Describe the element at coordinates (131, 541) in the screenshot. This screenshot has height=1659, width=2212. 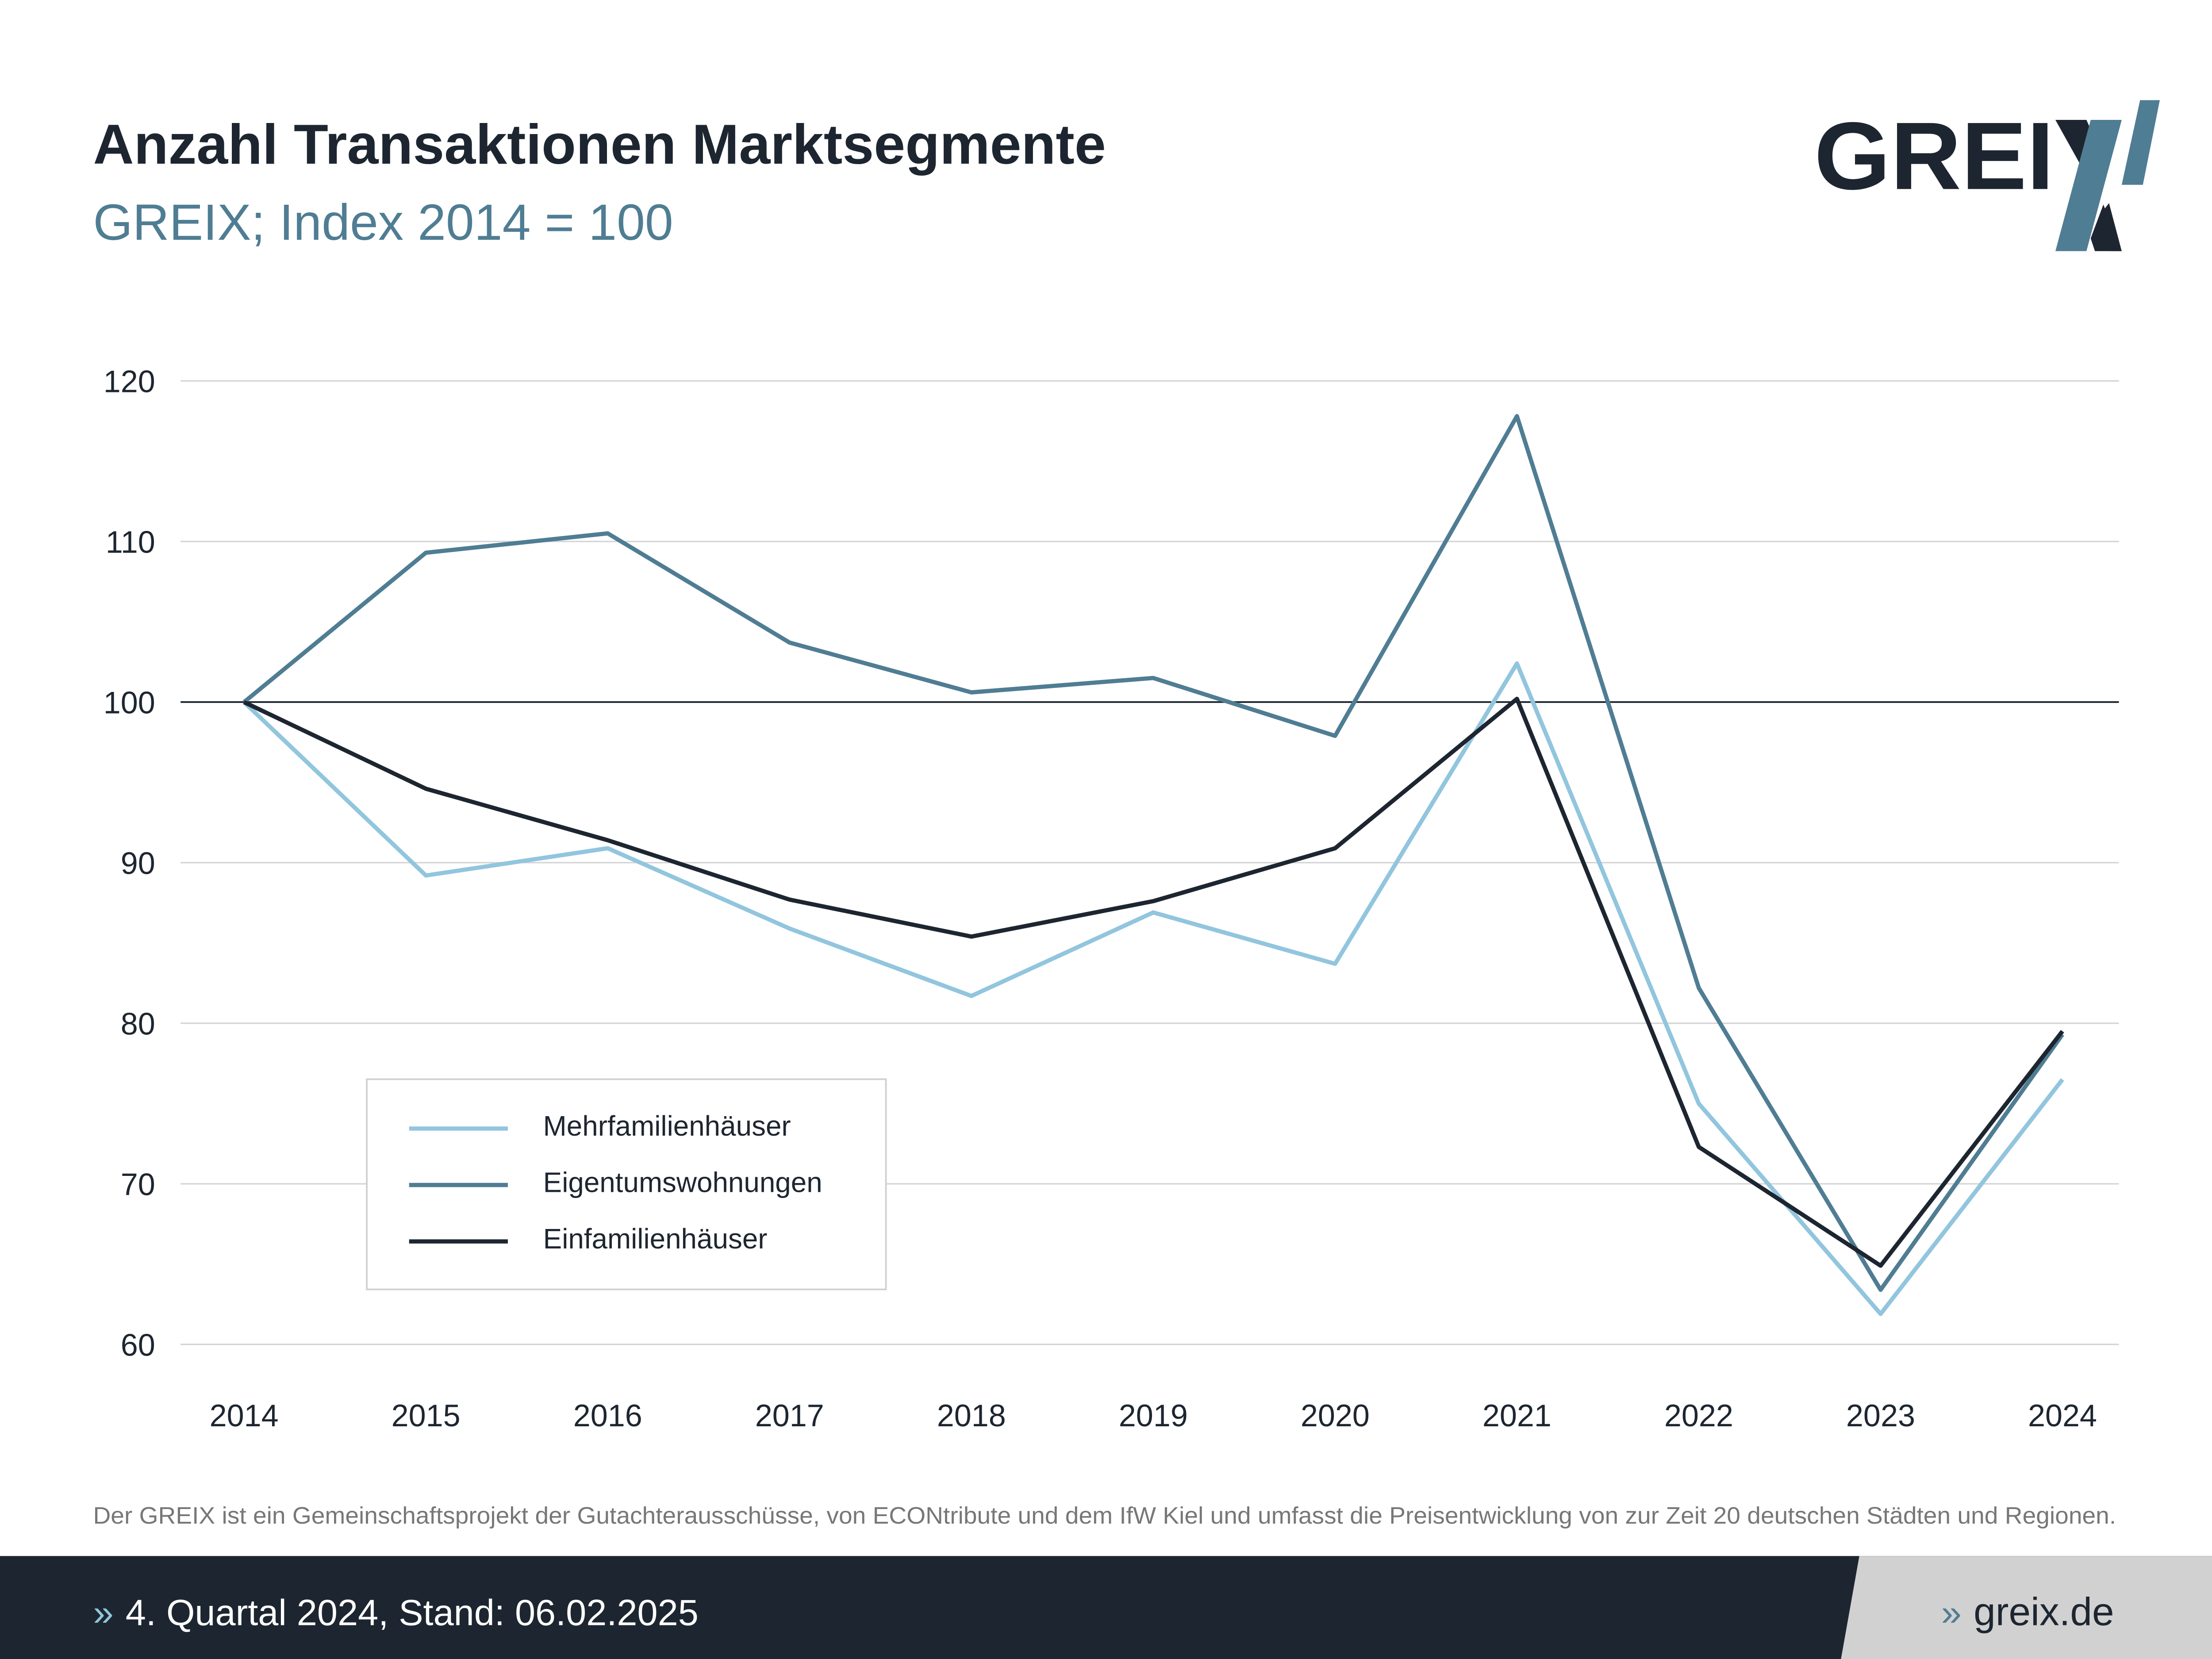
I see `y-tick-label: 110` at that location.